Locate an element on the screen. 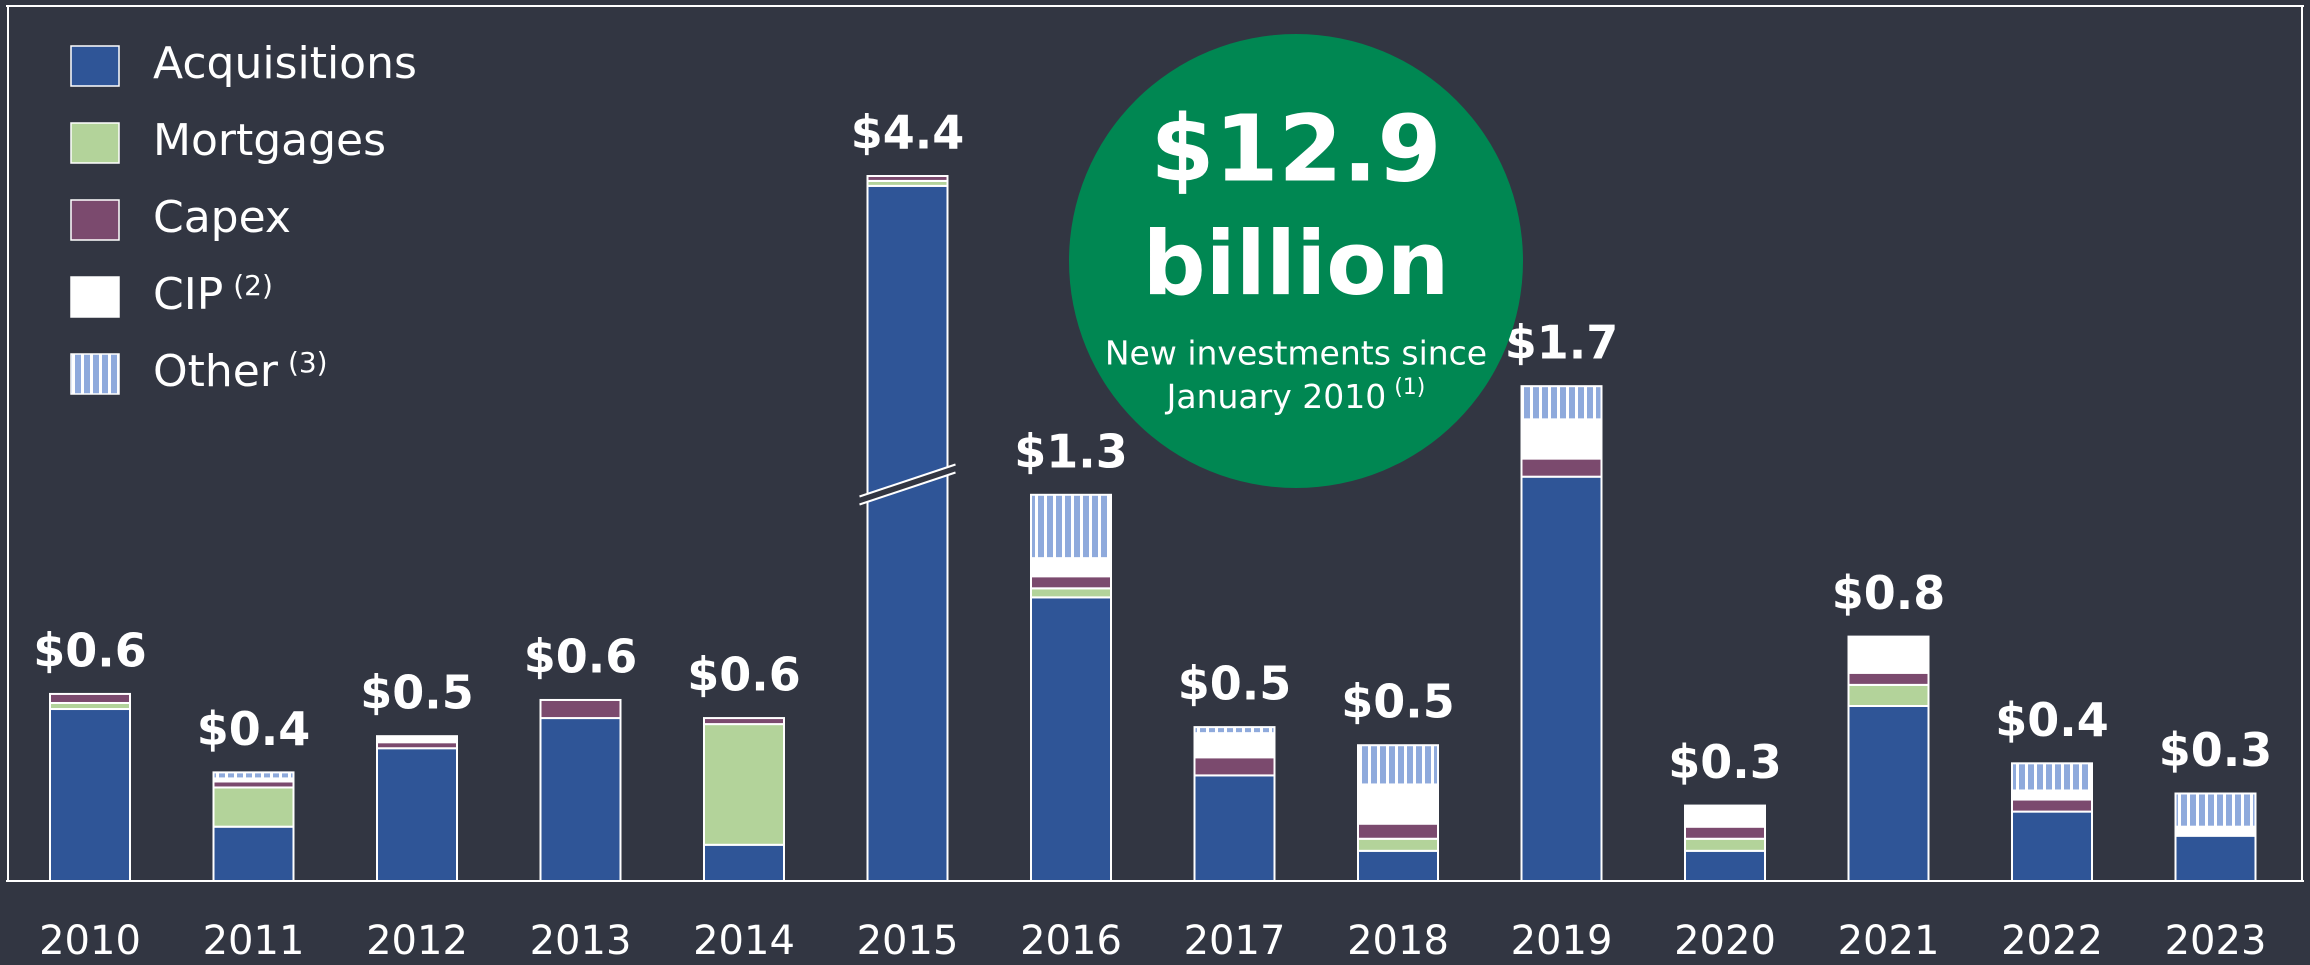 Image resolution: width=2310 pixels, height=965 pixels. legend-label: CIP is located at coordinates (188, 294).